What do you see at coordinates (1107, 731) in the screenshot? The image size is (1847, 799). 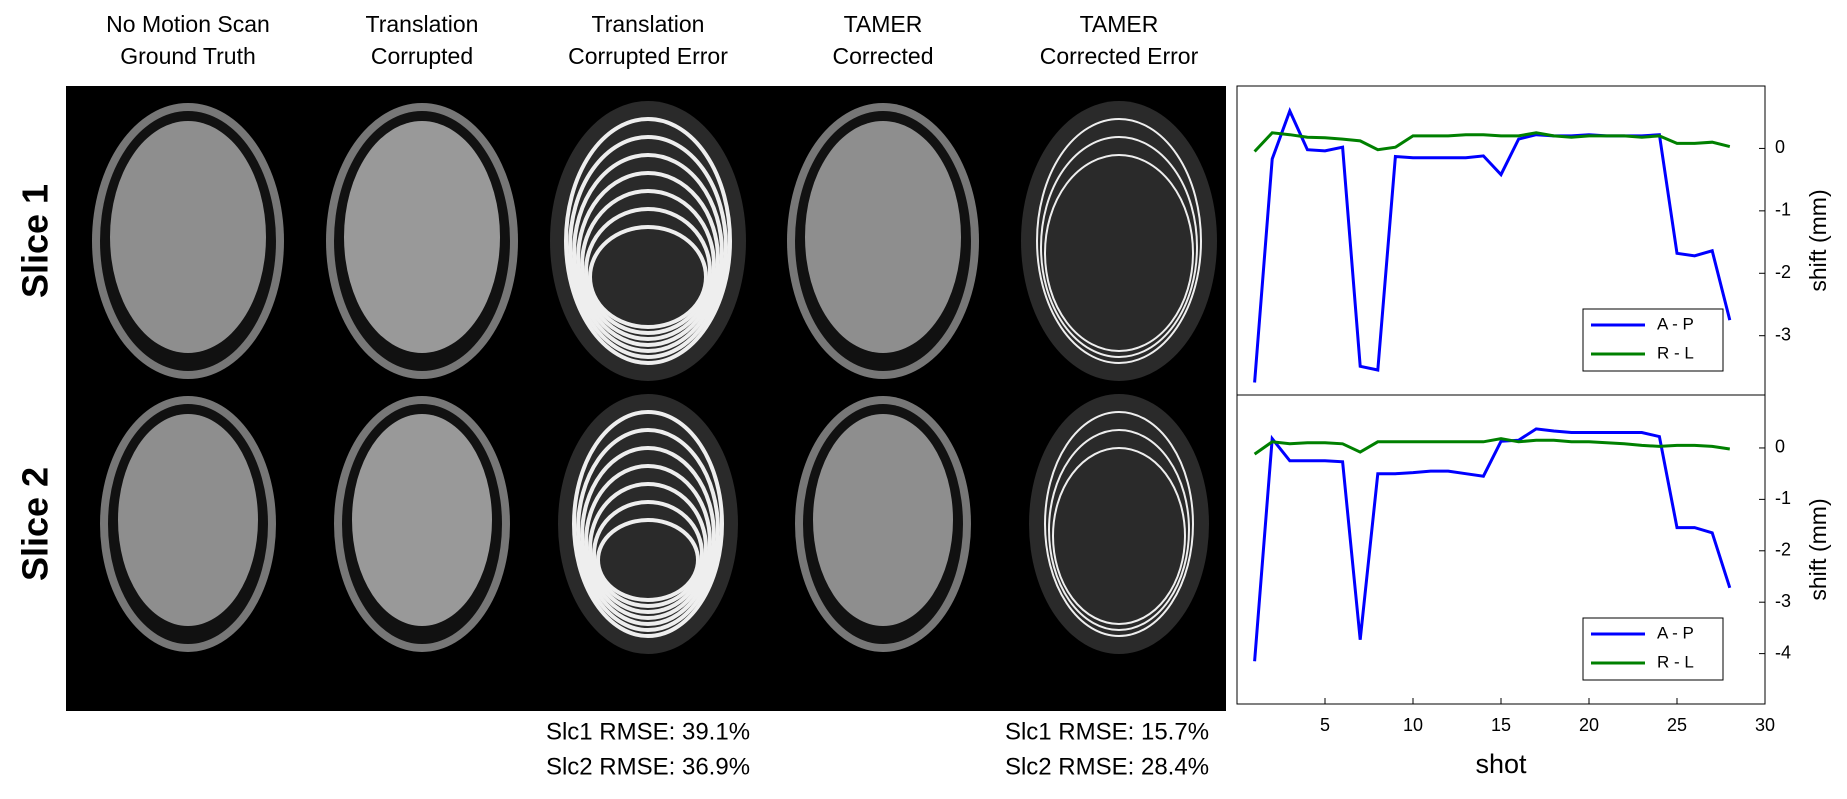 I see `rmse-label: Slc1 RMSE: 15.7%` at bounding box center [1107, 731].